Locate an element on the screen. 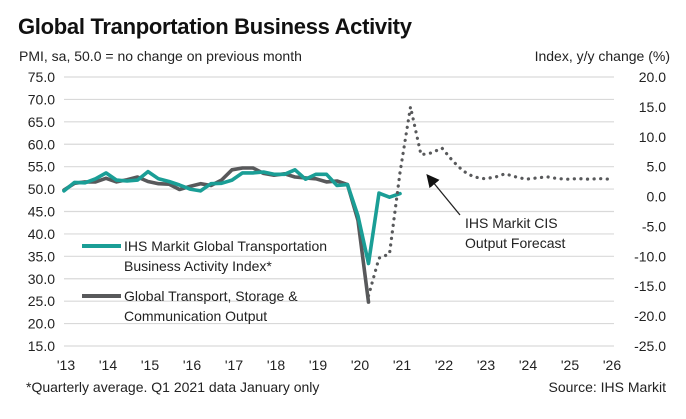 Image resolution: width=686 pixels, height=419 pixels. source-note: Source: IHS Markit is located at coordinates (607, 387).